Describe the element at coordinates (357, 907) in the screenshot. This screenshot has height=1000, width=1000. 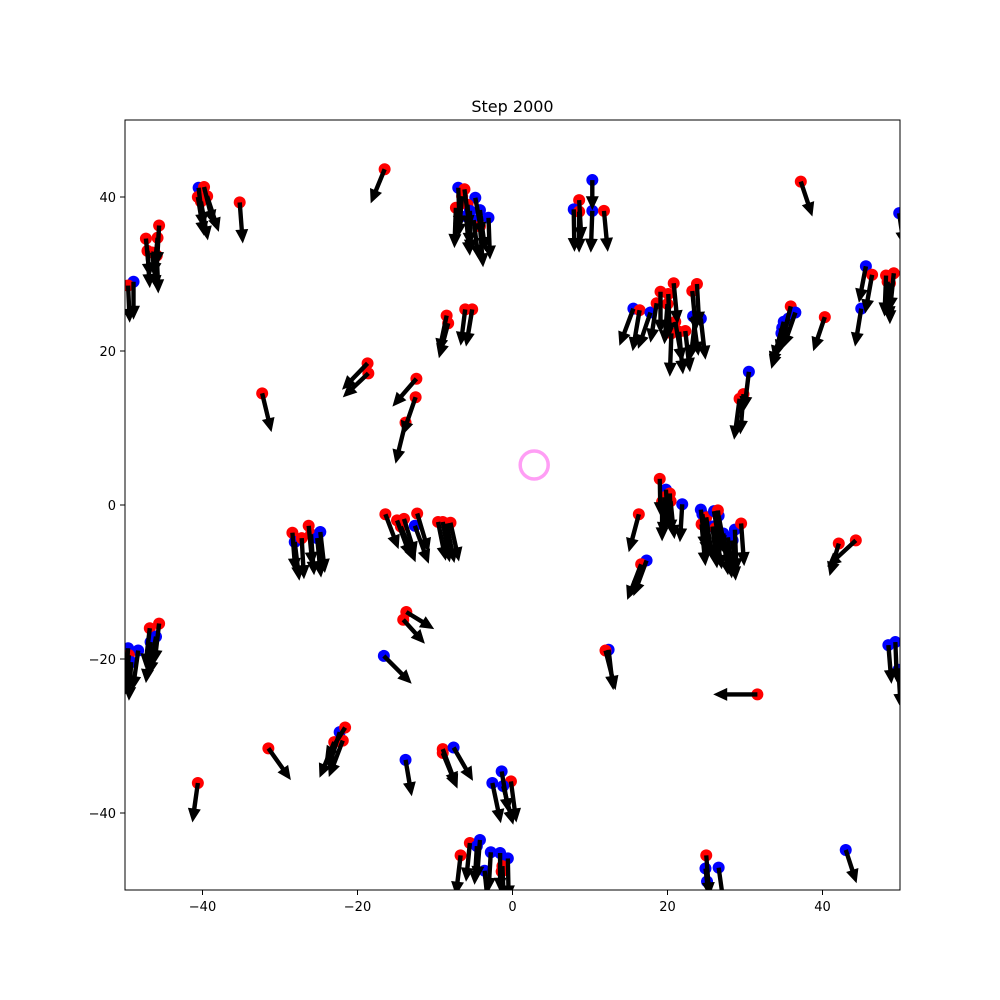
I see `x-tick-label: −20` at that location.